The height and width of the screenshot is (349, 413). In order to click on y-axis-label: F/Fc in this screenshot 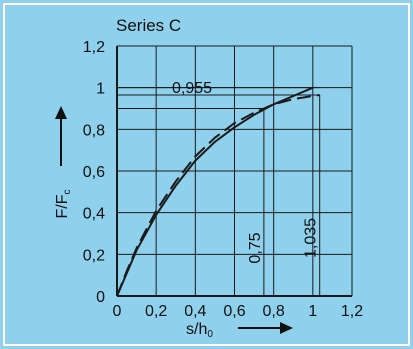, I will do `click(63, 204)`.